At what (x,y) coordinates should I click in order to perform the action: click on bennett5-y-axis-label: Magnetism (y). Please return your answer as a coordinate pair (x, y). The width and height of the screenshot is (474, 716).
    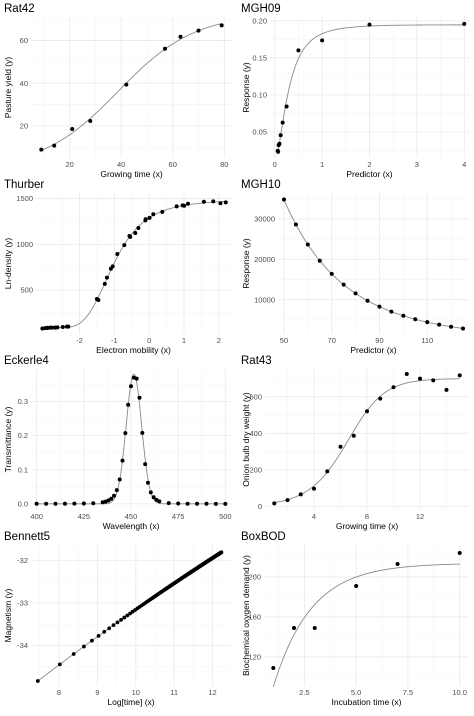
    Looking at the image, I should click on (8, 615).